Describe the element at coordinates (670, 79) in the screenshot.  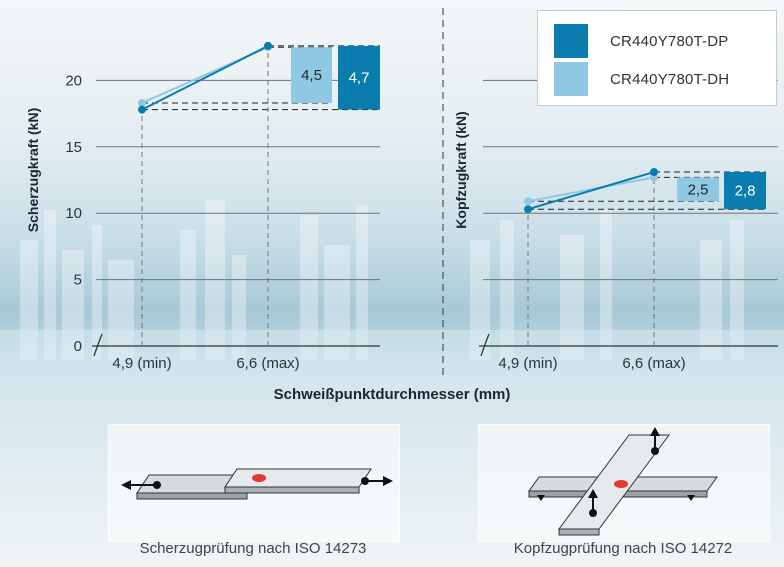
I see `legend-label-dh: CR440Y780T-DH` at that location.